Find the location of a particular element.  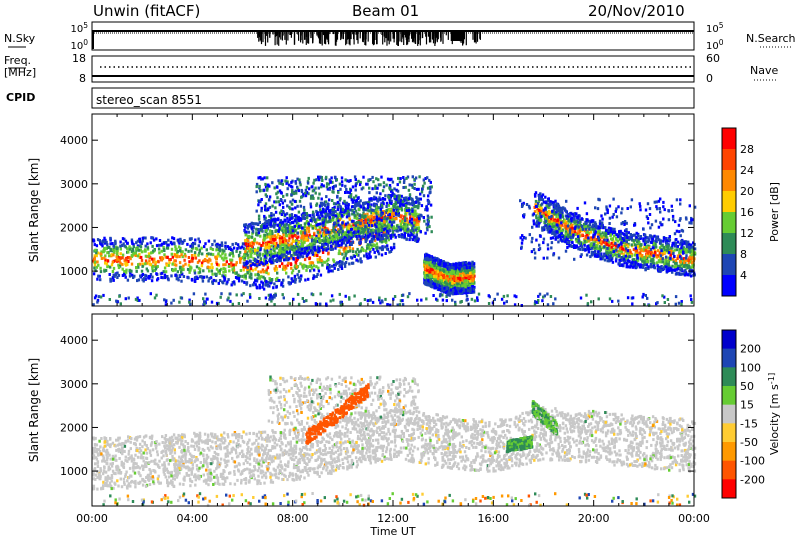

cpid-frame is located at coordinates (393, 98).